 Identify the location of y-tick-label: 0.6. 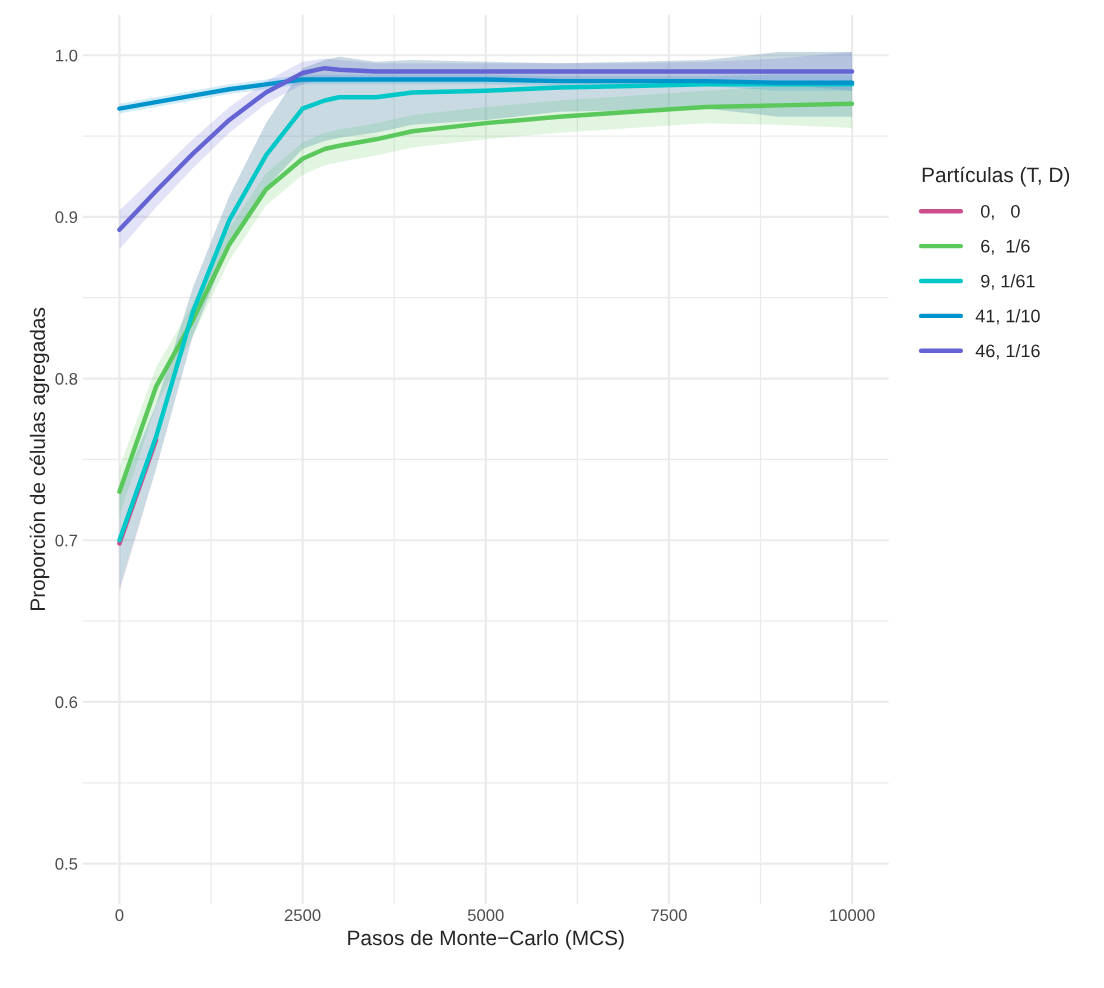
(66, 702).